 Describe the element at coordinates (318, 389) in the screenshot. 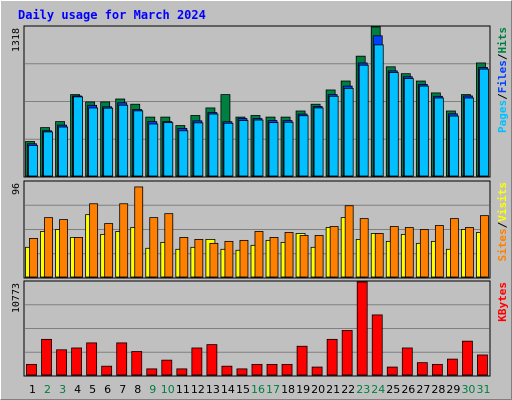

I see `day-label-20: 20` at that location.